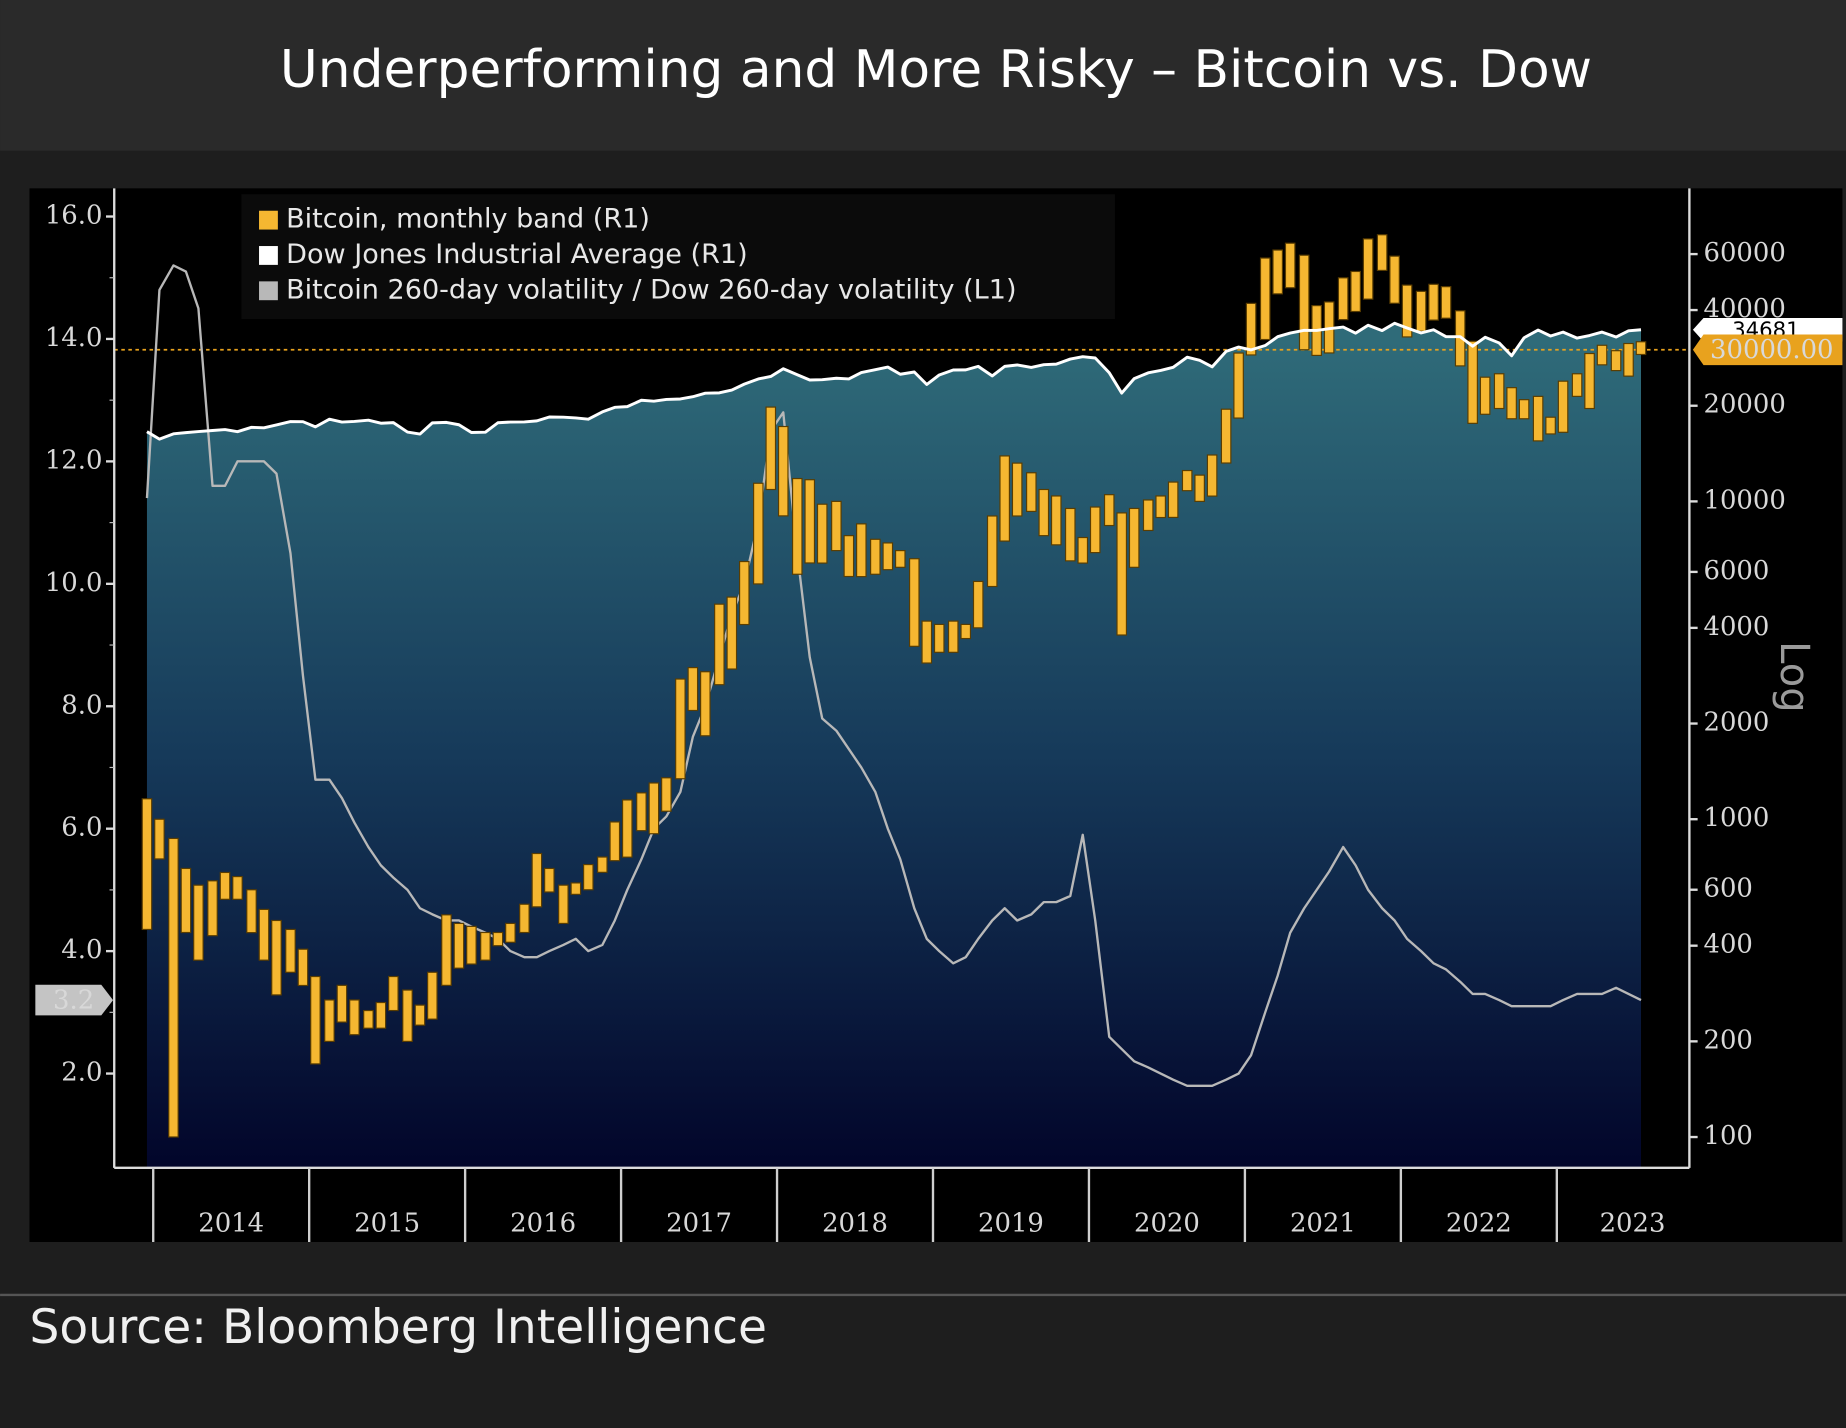  Describe the element at coordinates (1728, 889) in the screenshot. I see `y2-tick-label: 600` at that location.